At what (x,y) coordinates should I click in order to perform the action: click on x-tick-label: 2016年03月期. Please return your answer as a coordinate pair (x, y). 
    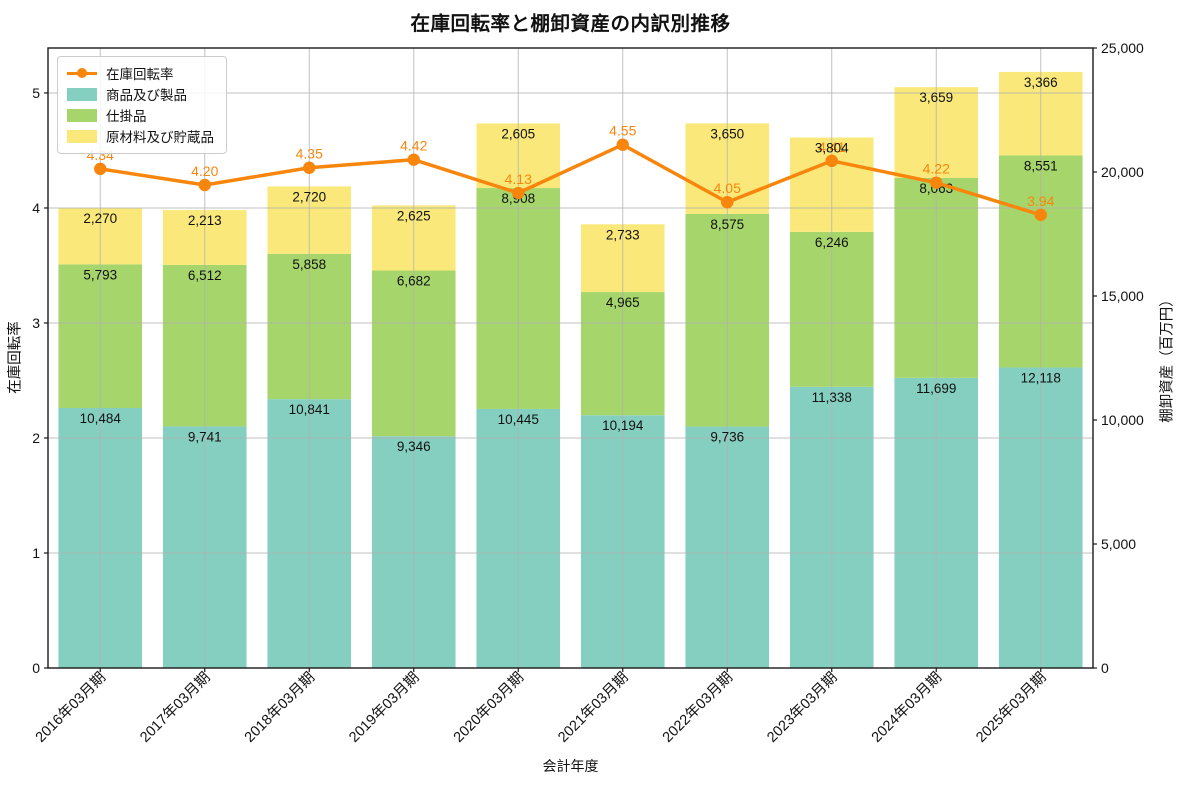
    Looking at the image, I should click on (70, 707).